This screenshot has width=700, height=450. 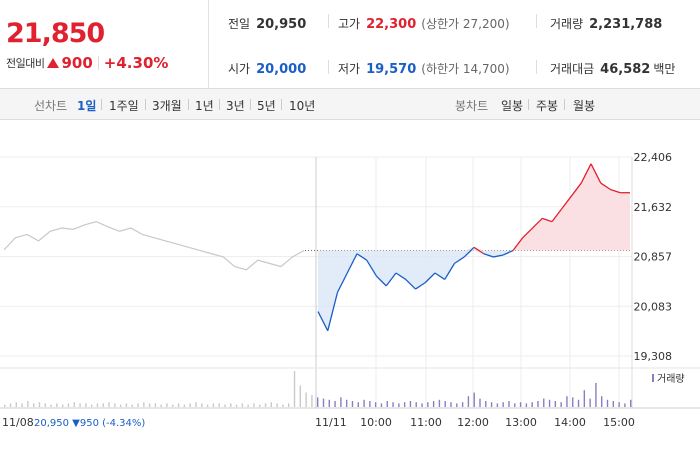 I want to click on upper-limit: (상한가 27,200), so click(x=465, y=24).